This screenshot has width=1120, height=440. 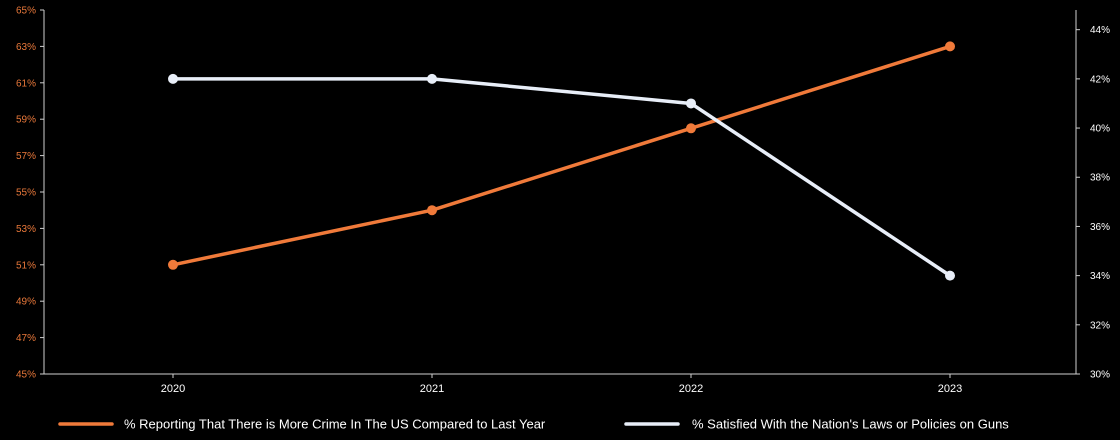 What do you see at coordinates (173, 389) in the screenshot?
I see `x-tick-label: 2020` at bounding box center [173, 389].